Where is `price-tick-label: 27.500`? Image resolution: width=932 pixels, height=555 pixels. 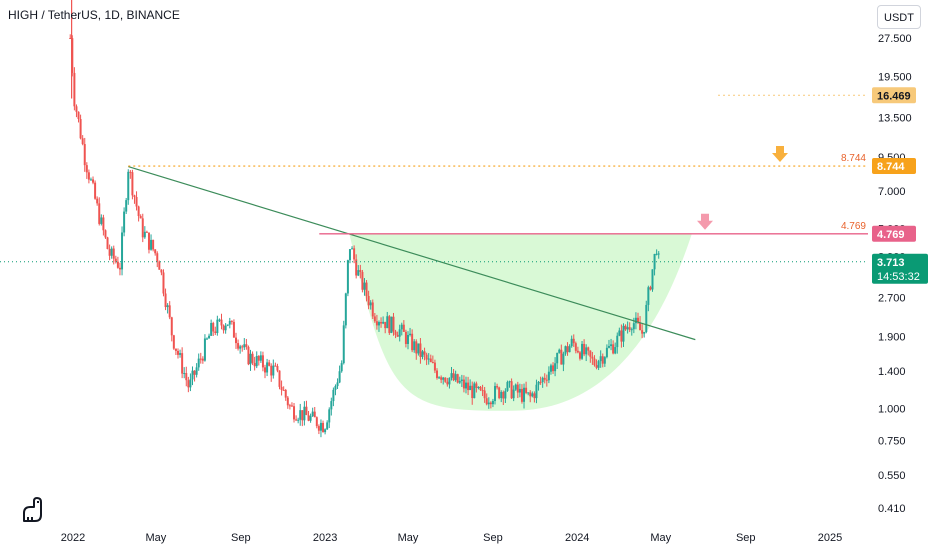
price-tick-label: 27.500 is located at coordinates (895, 39).